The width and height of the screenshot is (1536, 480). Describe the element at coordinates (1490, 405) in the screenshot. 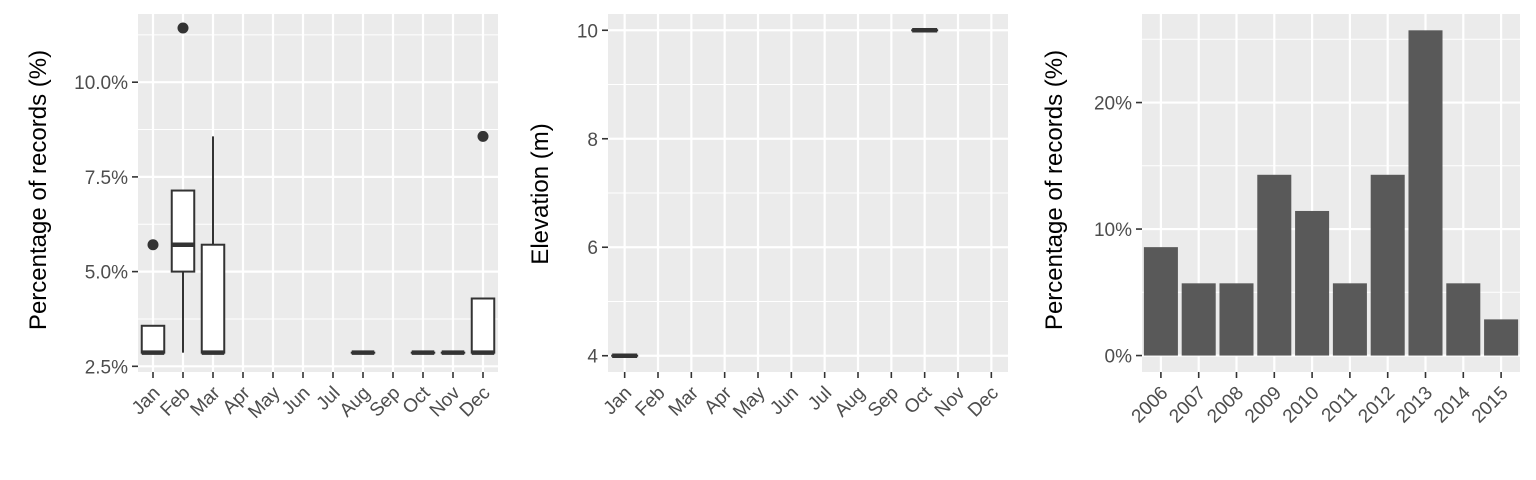

I see `x-tick-label: 2015` at that location.